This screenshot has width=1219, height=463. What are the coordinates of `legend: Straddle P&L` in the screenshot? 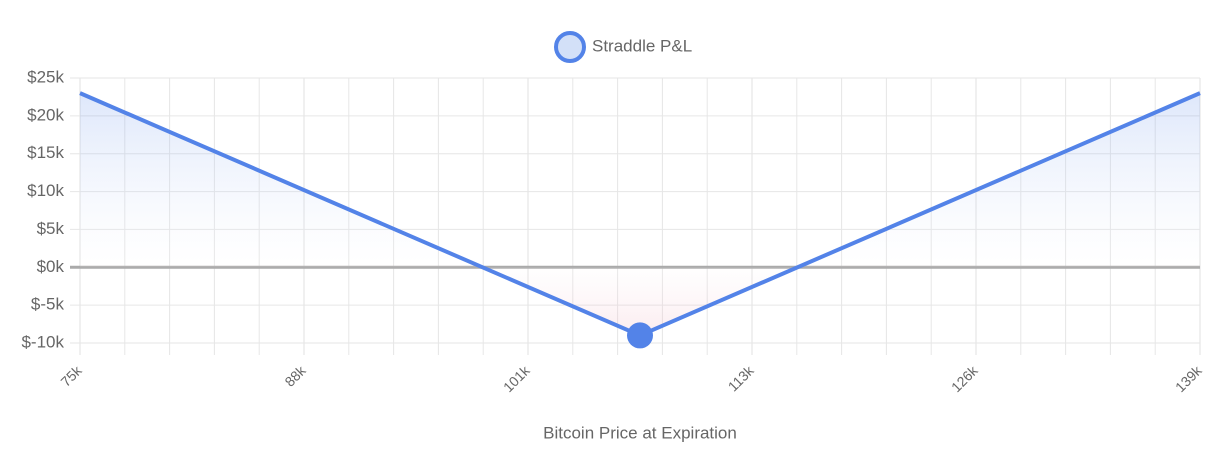 It's located at (623, 47).